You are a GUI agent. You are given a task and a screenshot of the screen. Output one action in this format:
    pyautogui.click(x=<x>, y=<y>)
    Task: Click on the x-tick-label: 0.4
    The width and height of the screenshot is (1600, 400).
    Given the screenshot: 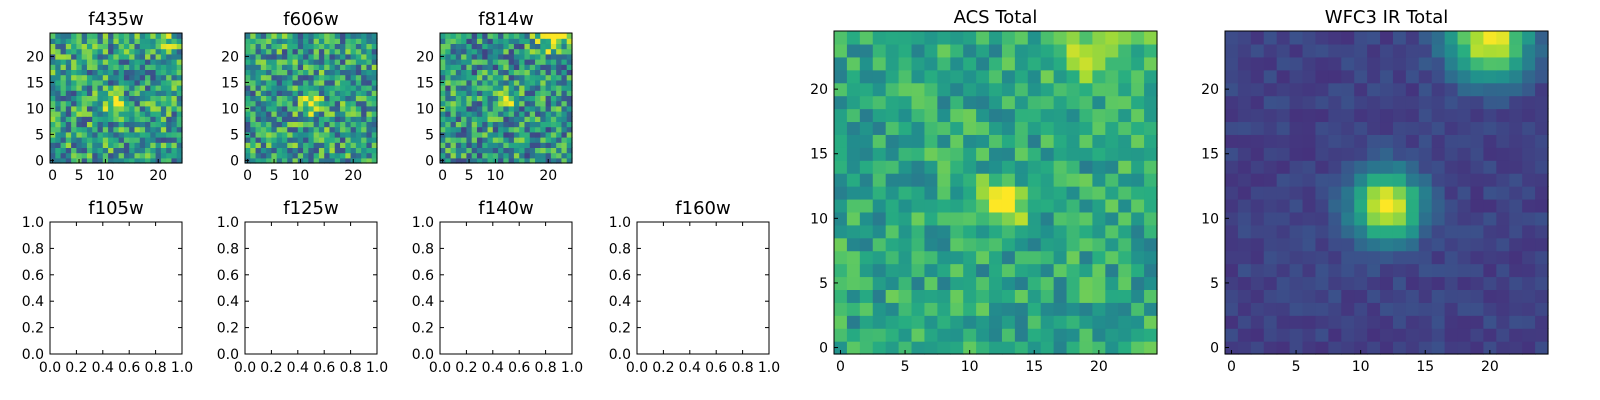 What is the action you would take?
    pyautogui.click(x=298, y=368)
    